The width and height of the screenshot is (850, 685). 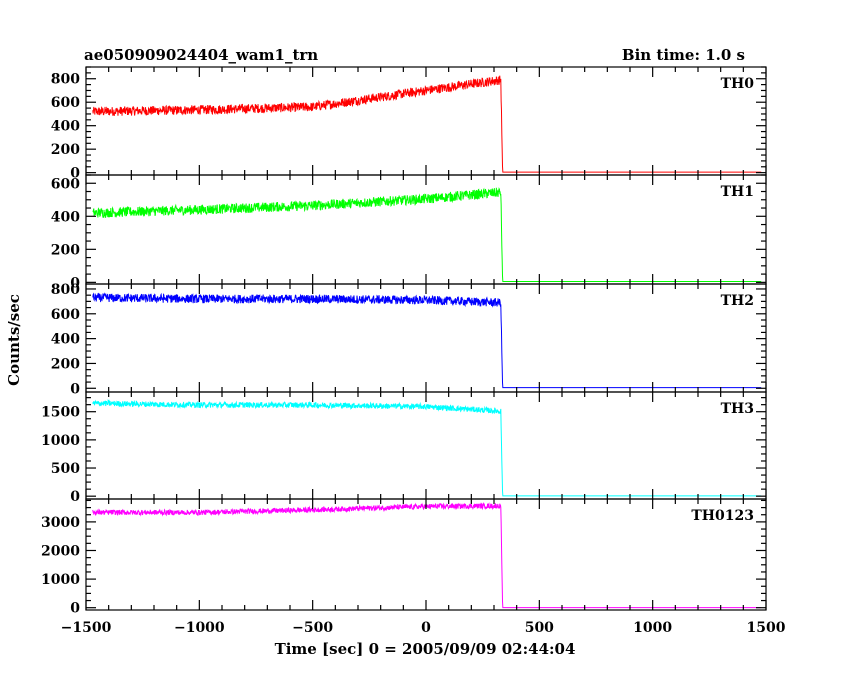 I want to click on chart-title: ae050909024404_wam1_trn, so click(x=201, y=55).